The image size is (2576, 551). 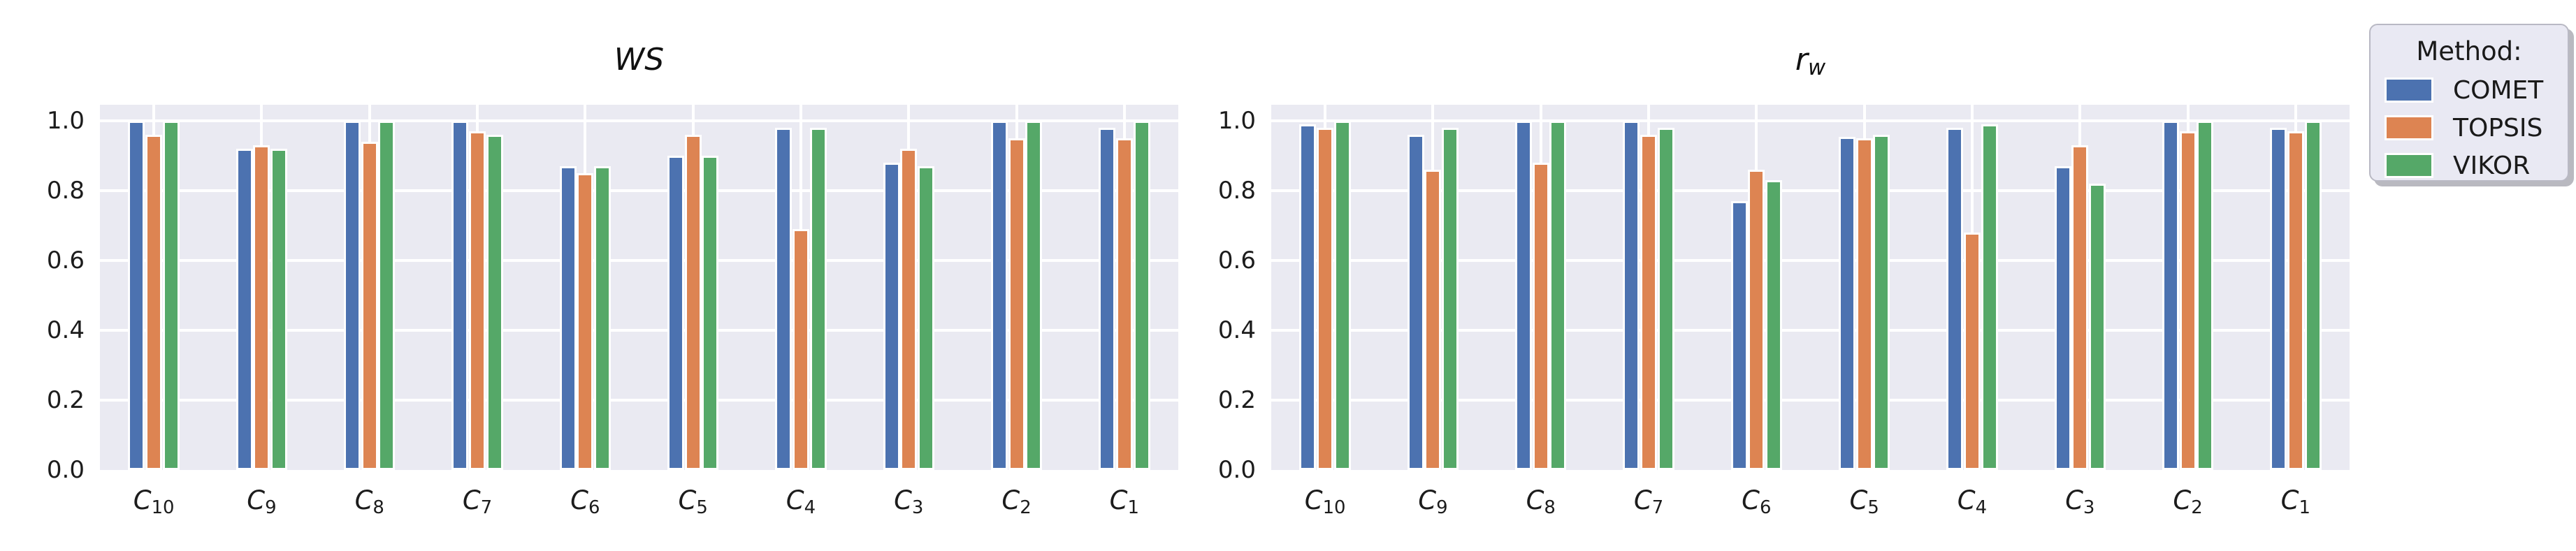 What do you see at coordinates (1881, 302) in the screenshot?
I see `bar-rw-c_5-vikor` at bounding box center [1881, 302].